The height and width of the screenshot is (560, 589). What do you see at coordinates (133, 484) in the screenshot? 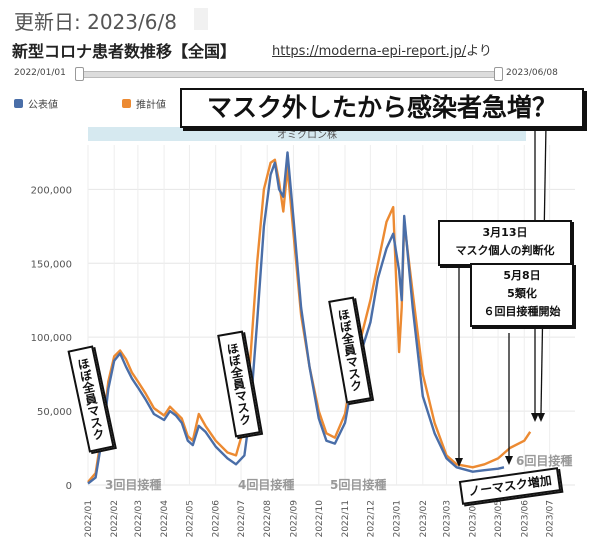
I see `dose3-label: 3回目接種` at bounding box center [133, 484].